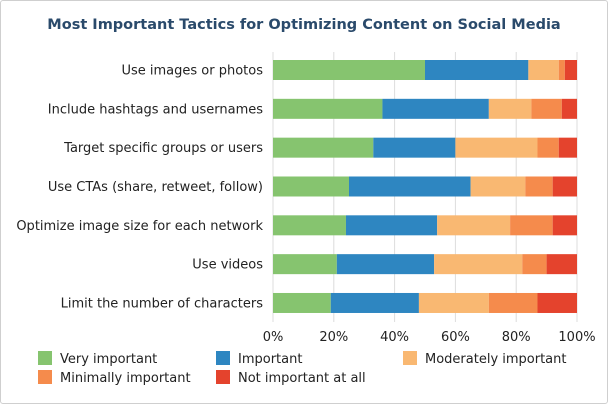 The width and height of the screenshot is (608, 404). I want to click on x-tick-label: 0%, so click(273, 337).